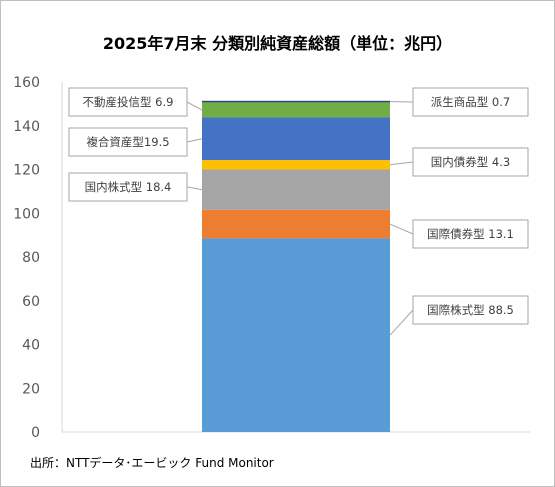  I want to click on data-label: 不動産投信型 6.9, so click(128, 102).